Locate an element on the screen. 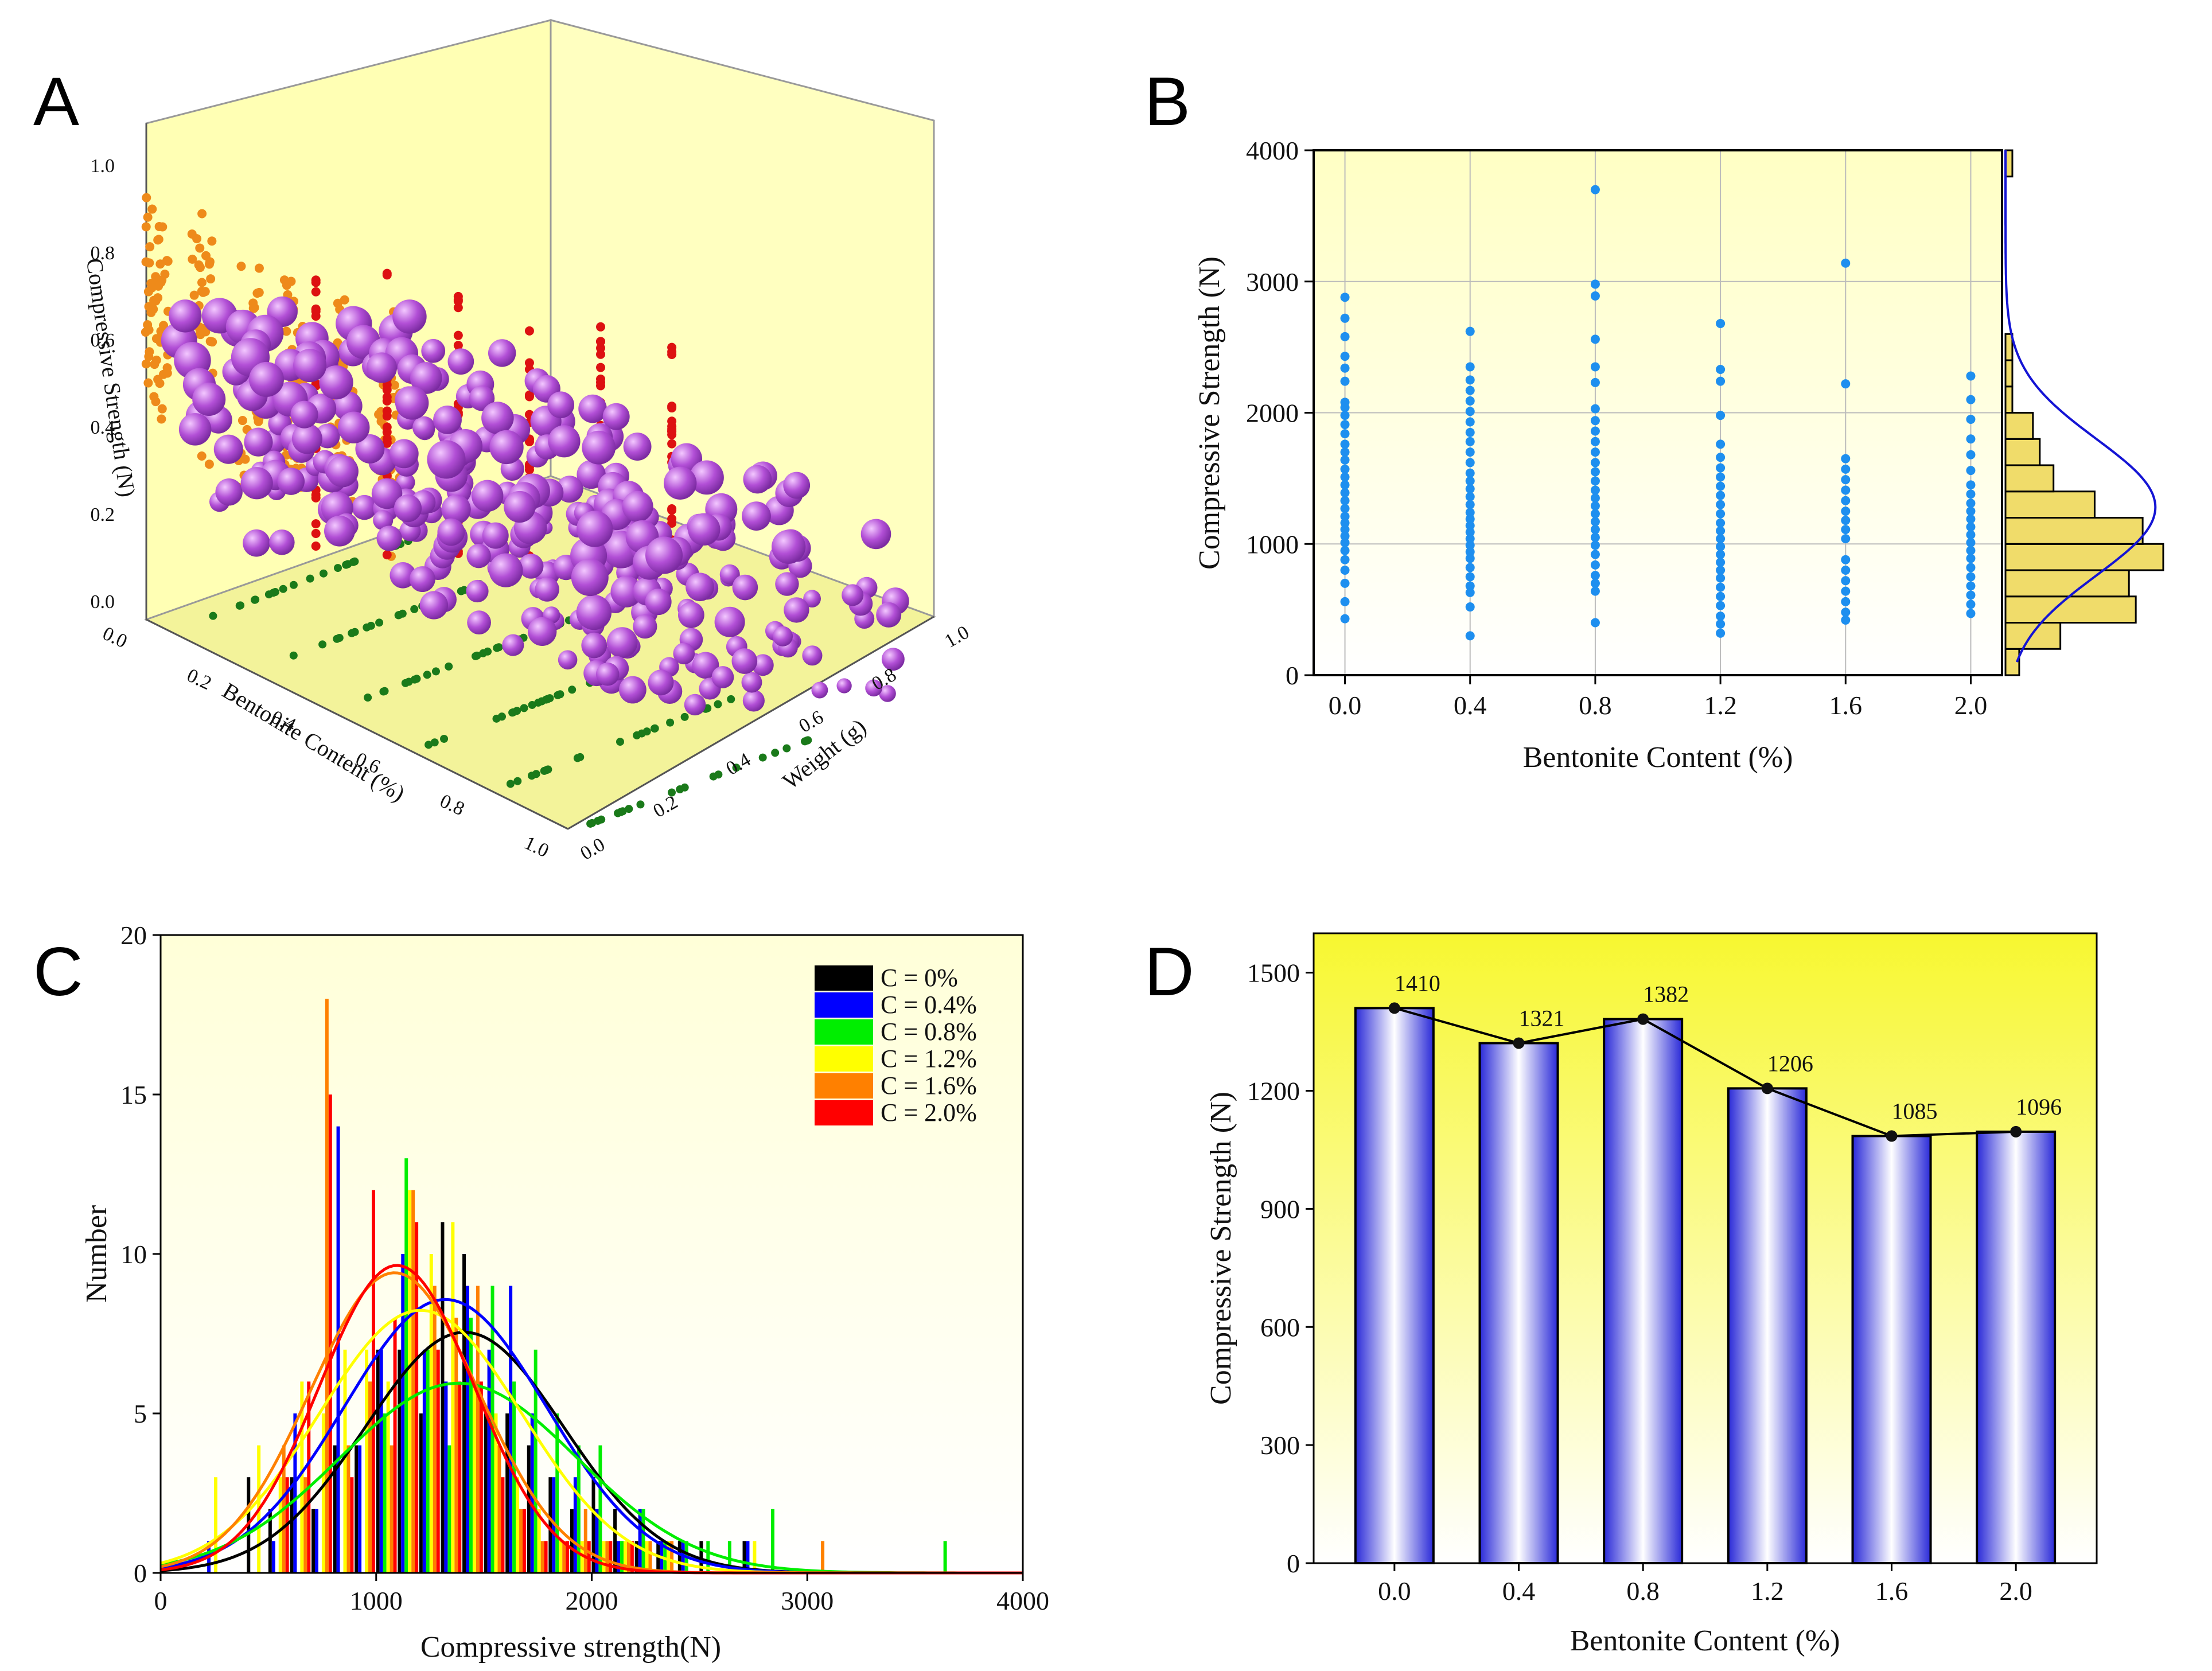 This screenshot has height=1671, width=2212. chart-d-bar is located at coordinates (1767, 1325).